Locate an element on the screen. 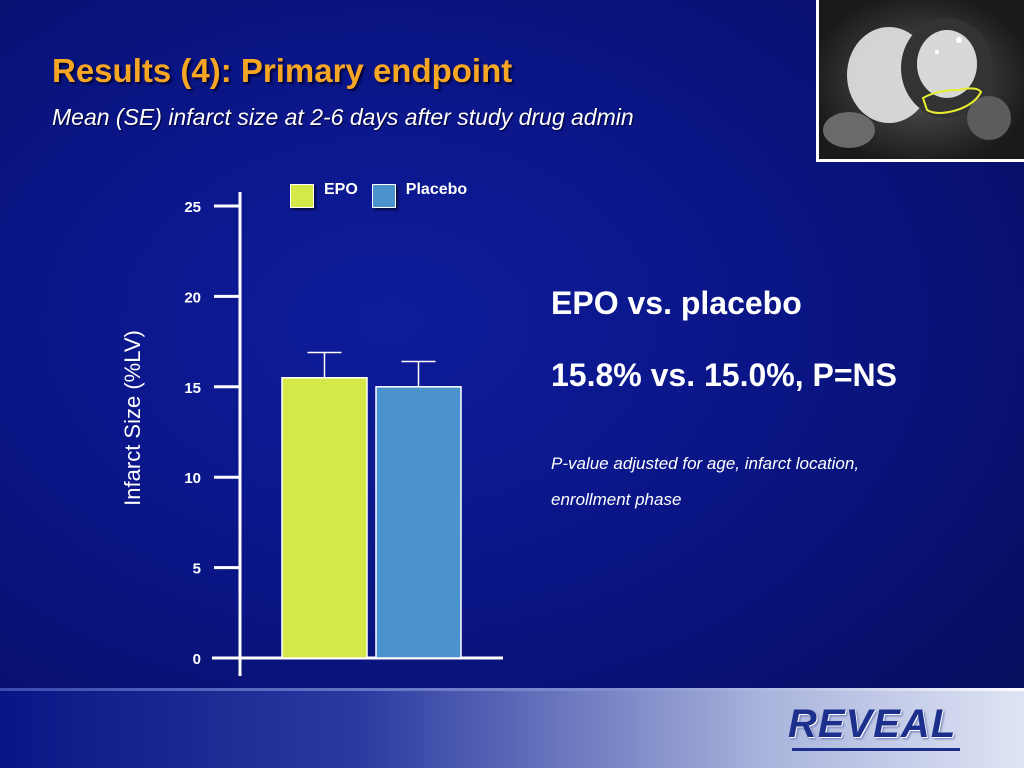  y-tick-label-20: 20 is located at coordinates (192, 297).